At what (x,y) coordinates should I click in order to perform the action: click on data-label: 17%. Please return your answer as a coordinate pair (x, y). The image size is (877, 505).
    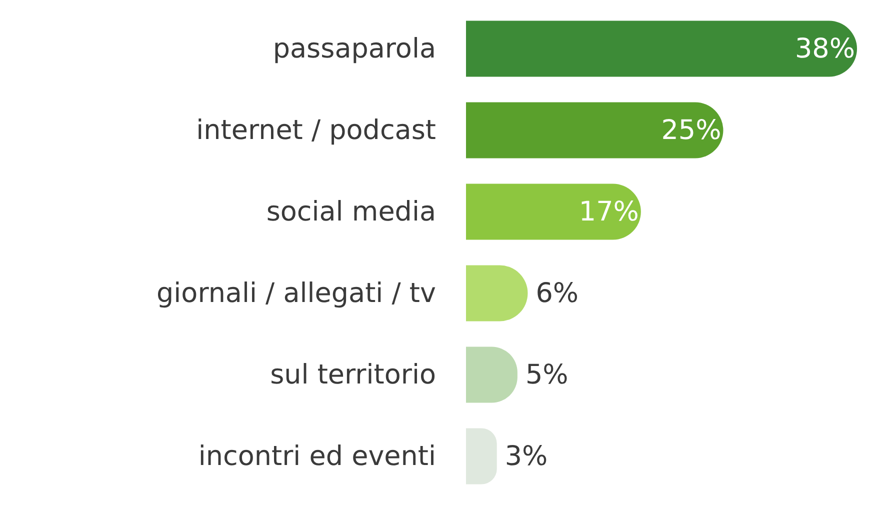
    Looking at the image, I should click on (608, 212).